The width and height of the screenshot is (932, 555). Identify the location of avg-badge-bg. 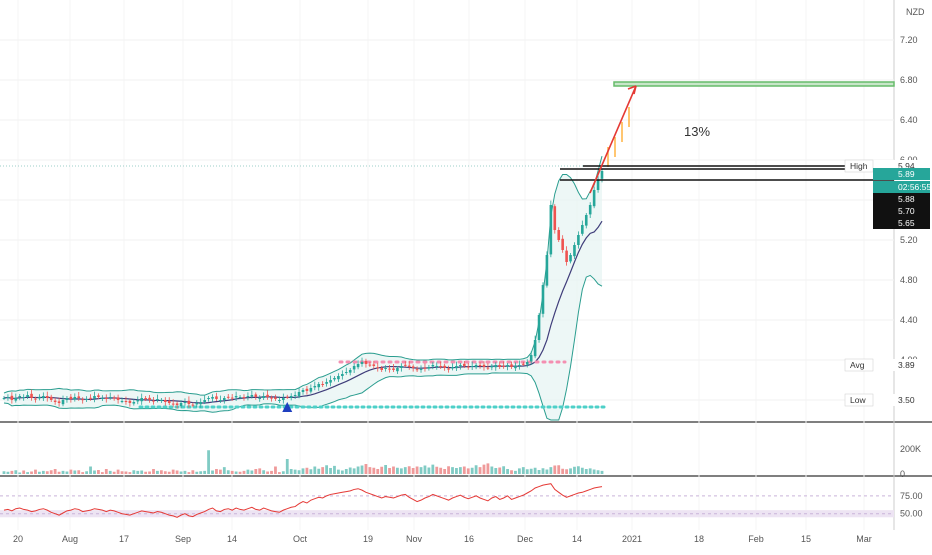
(883, 365).